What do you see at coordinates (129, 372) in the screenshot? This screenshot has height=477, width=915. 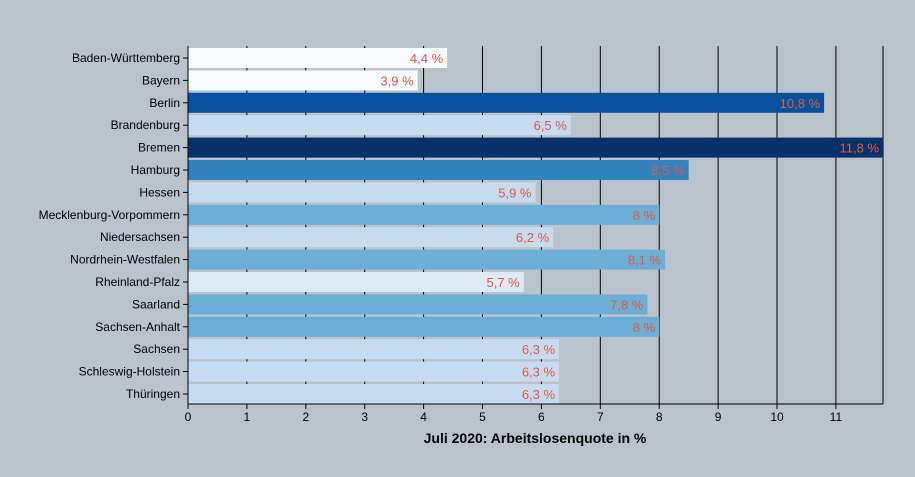 I see `category-label: Schleswig-Holstein` at bounding box center [129, 372].